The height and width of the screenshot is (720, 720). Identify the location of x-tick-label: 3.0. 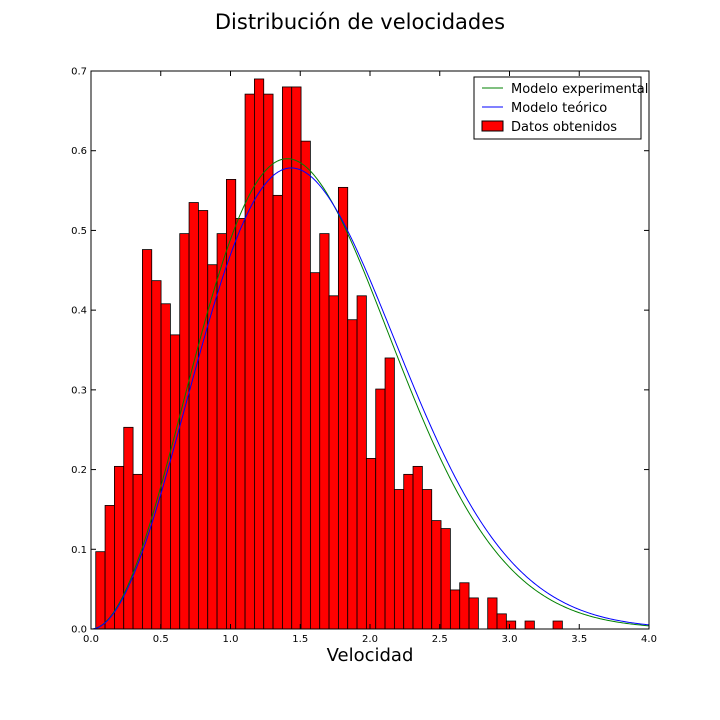
(510, 639).